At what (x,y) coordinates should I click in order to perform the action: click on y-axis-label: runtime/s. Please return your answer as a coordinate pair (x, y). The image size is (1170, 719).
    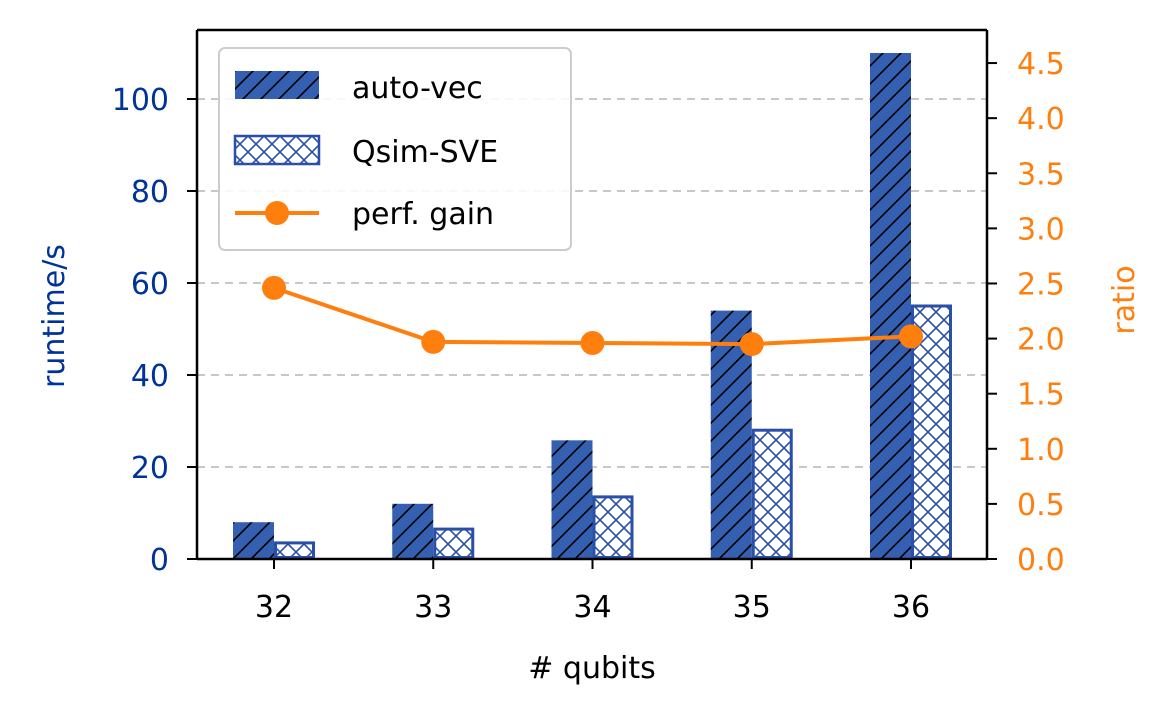
    Looking at the image, I should click on (54, 316).